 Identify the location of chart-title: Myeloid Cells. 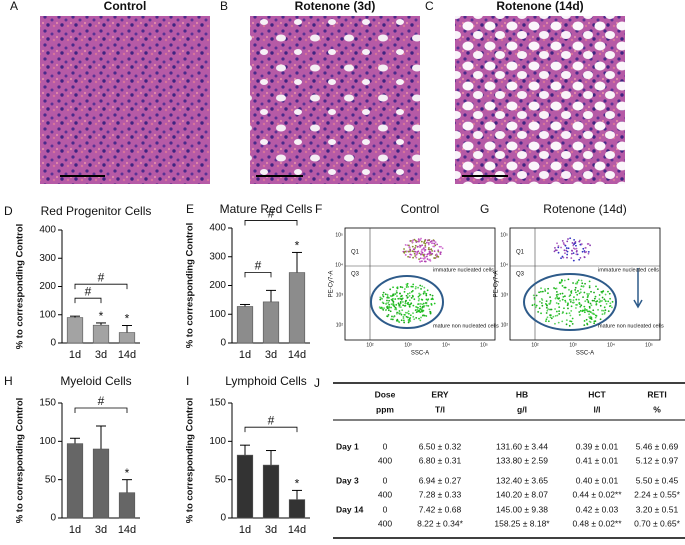
(95, 381).